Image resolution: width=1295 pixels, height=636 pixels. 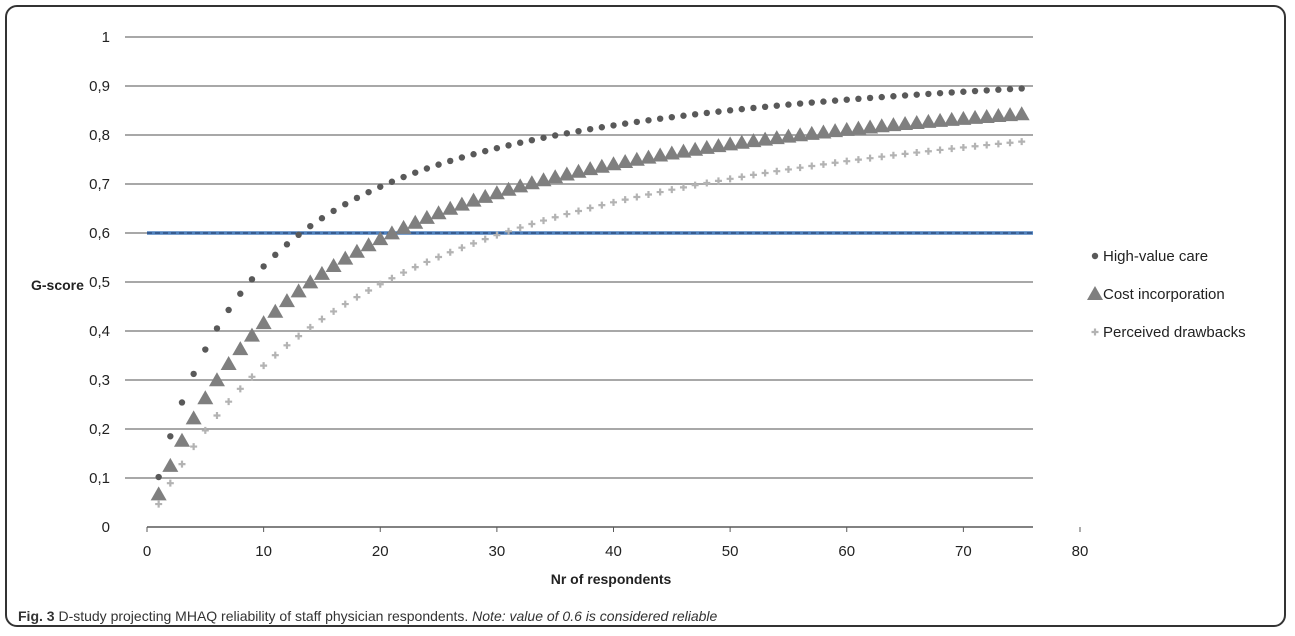 What do you see at coordinates (497, 551) in the screenshot?
I see `x-tick-label: 30` at bounding box center [497, 551].